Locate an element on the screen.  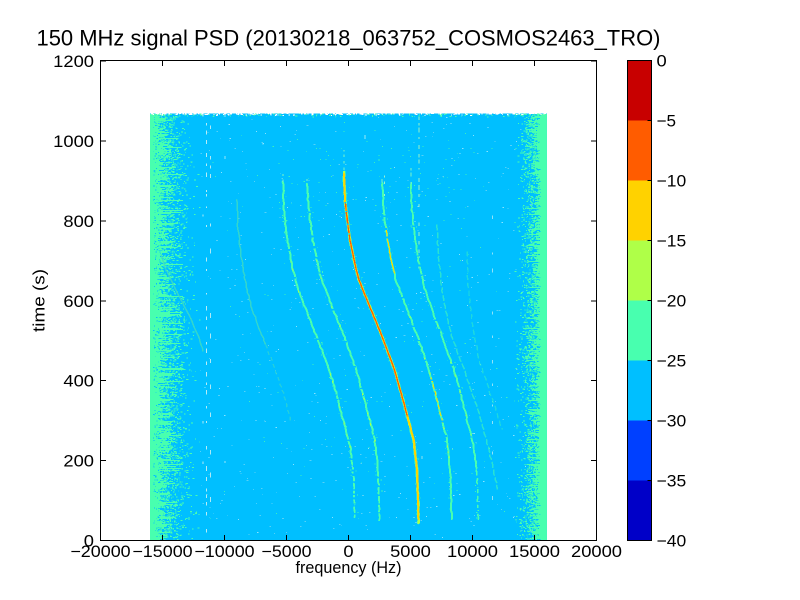
svg-text: −40 is located at coordinates (672, 542).